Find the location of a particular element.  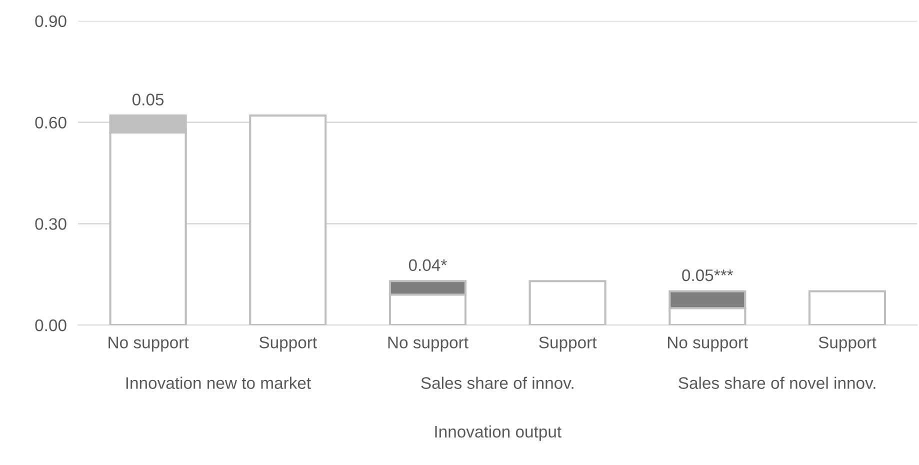

y-tick-label: 0.60 is located at coordinates (50, 122).